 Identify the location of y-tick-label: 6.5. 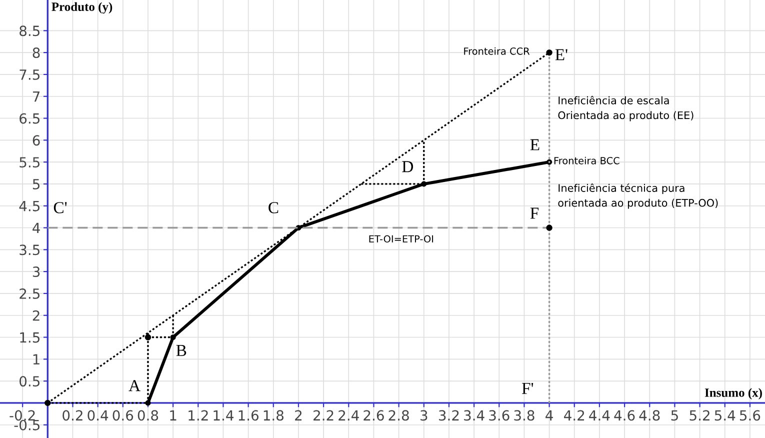
(30, 118).